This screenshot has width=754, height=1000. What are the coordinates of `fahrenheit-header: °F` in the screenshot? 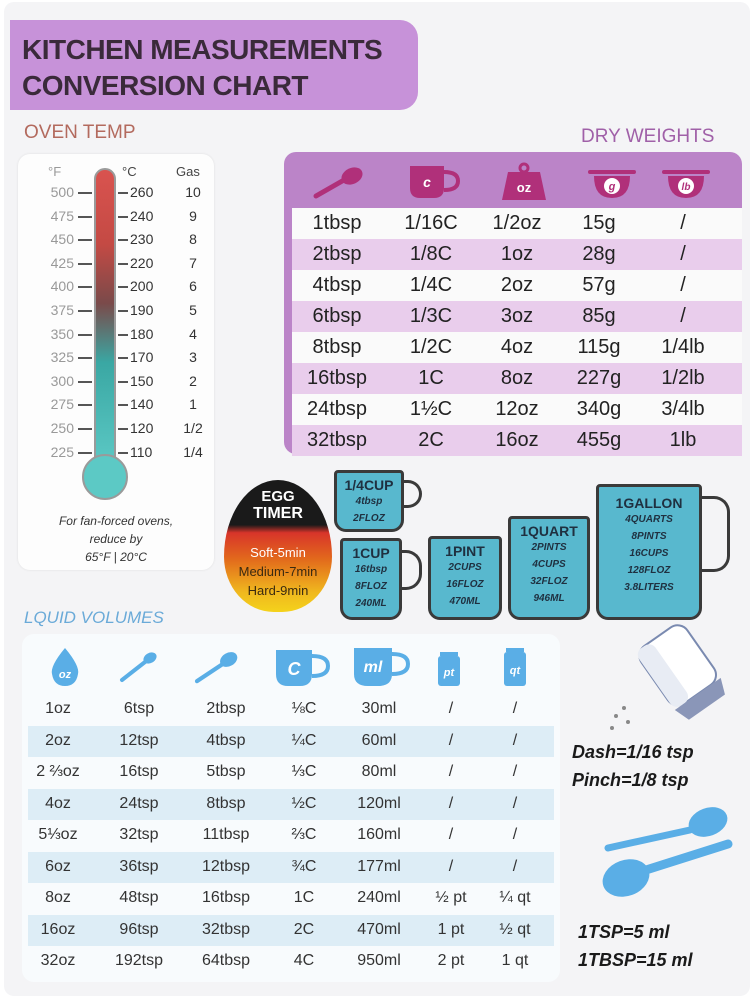 It's located at (55, 171).